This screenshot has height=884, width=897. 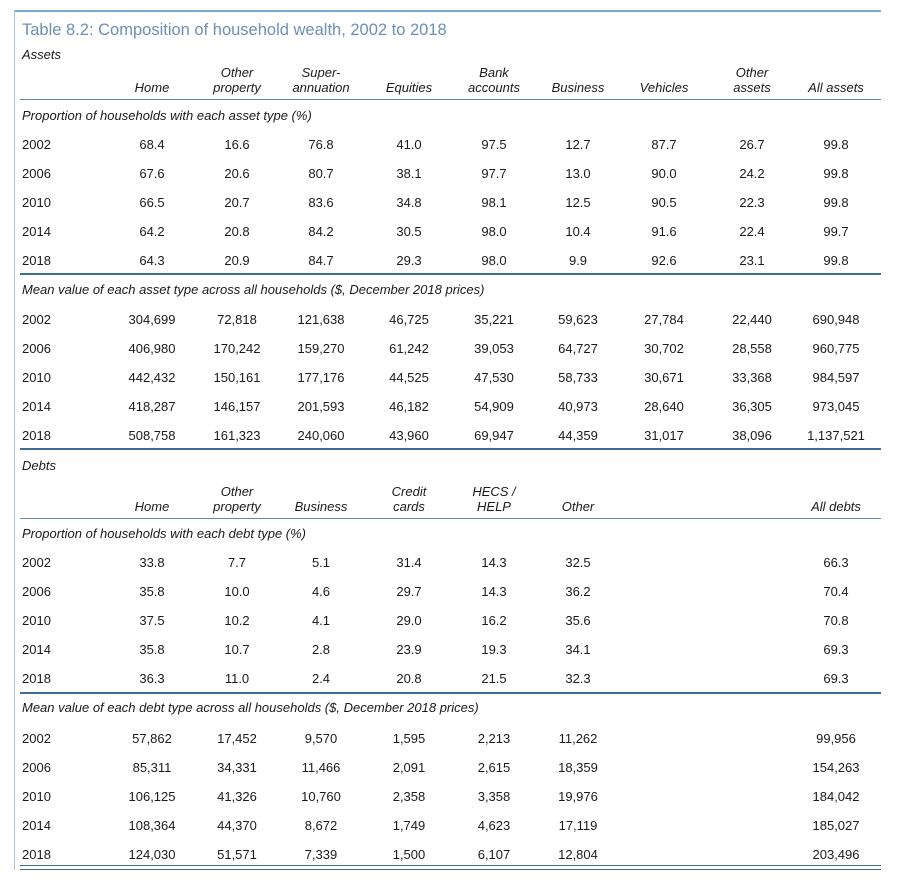 What do you see at coordinates (237, 87) in the screenshot?
I see `assets-col-header: property` at bounding box center [237, 87].